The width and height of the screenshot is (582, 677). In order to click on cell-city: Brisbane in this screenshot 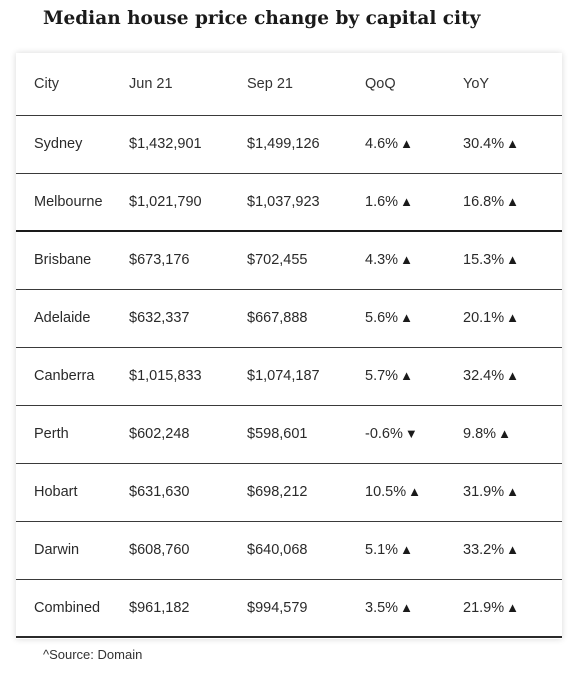, I will do `click(63, 260)`.